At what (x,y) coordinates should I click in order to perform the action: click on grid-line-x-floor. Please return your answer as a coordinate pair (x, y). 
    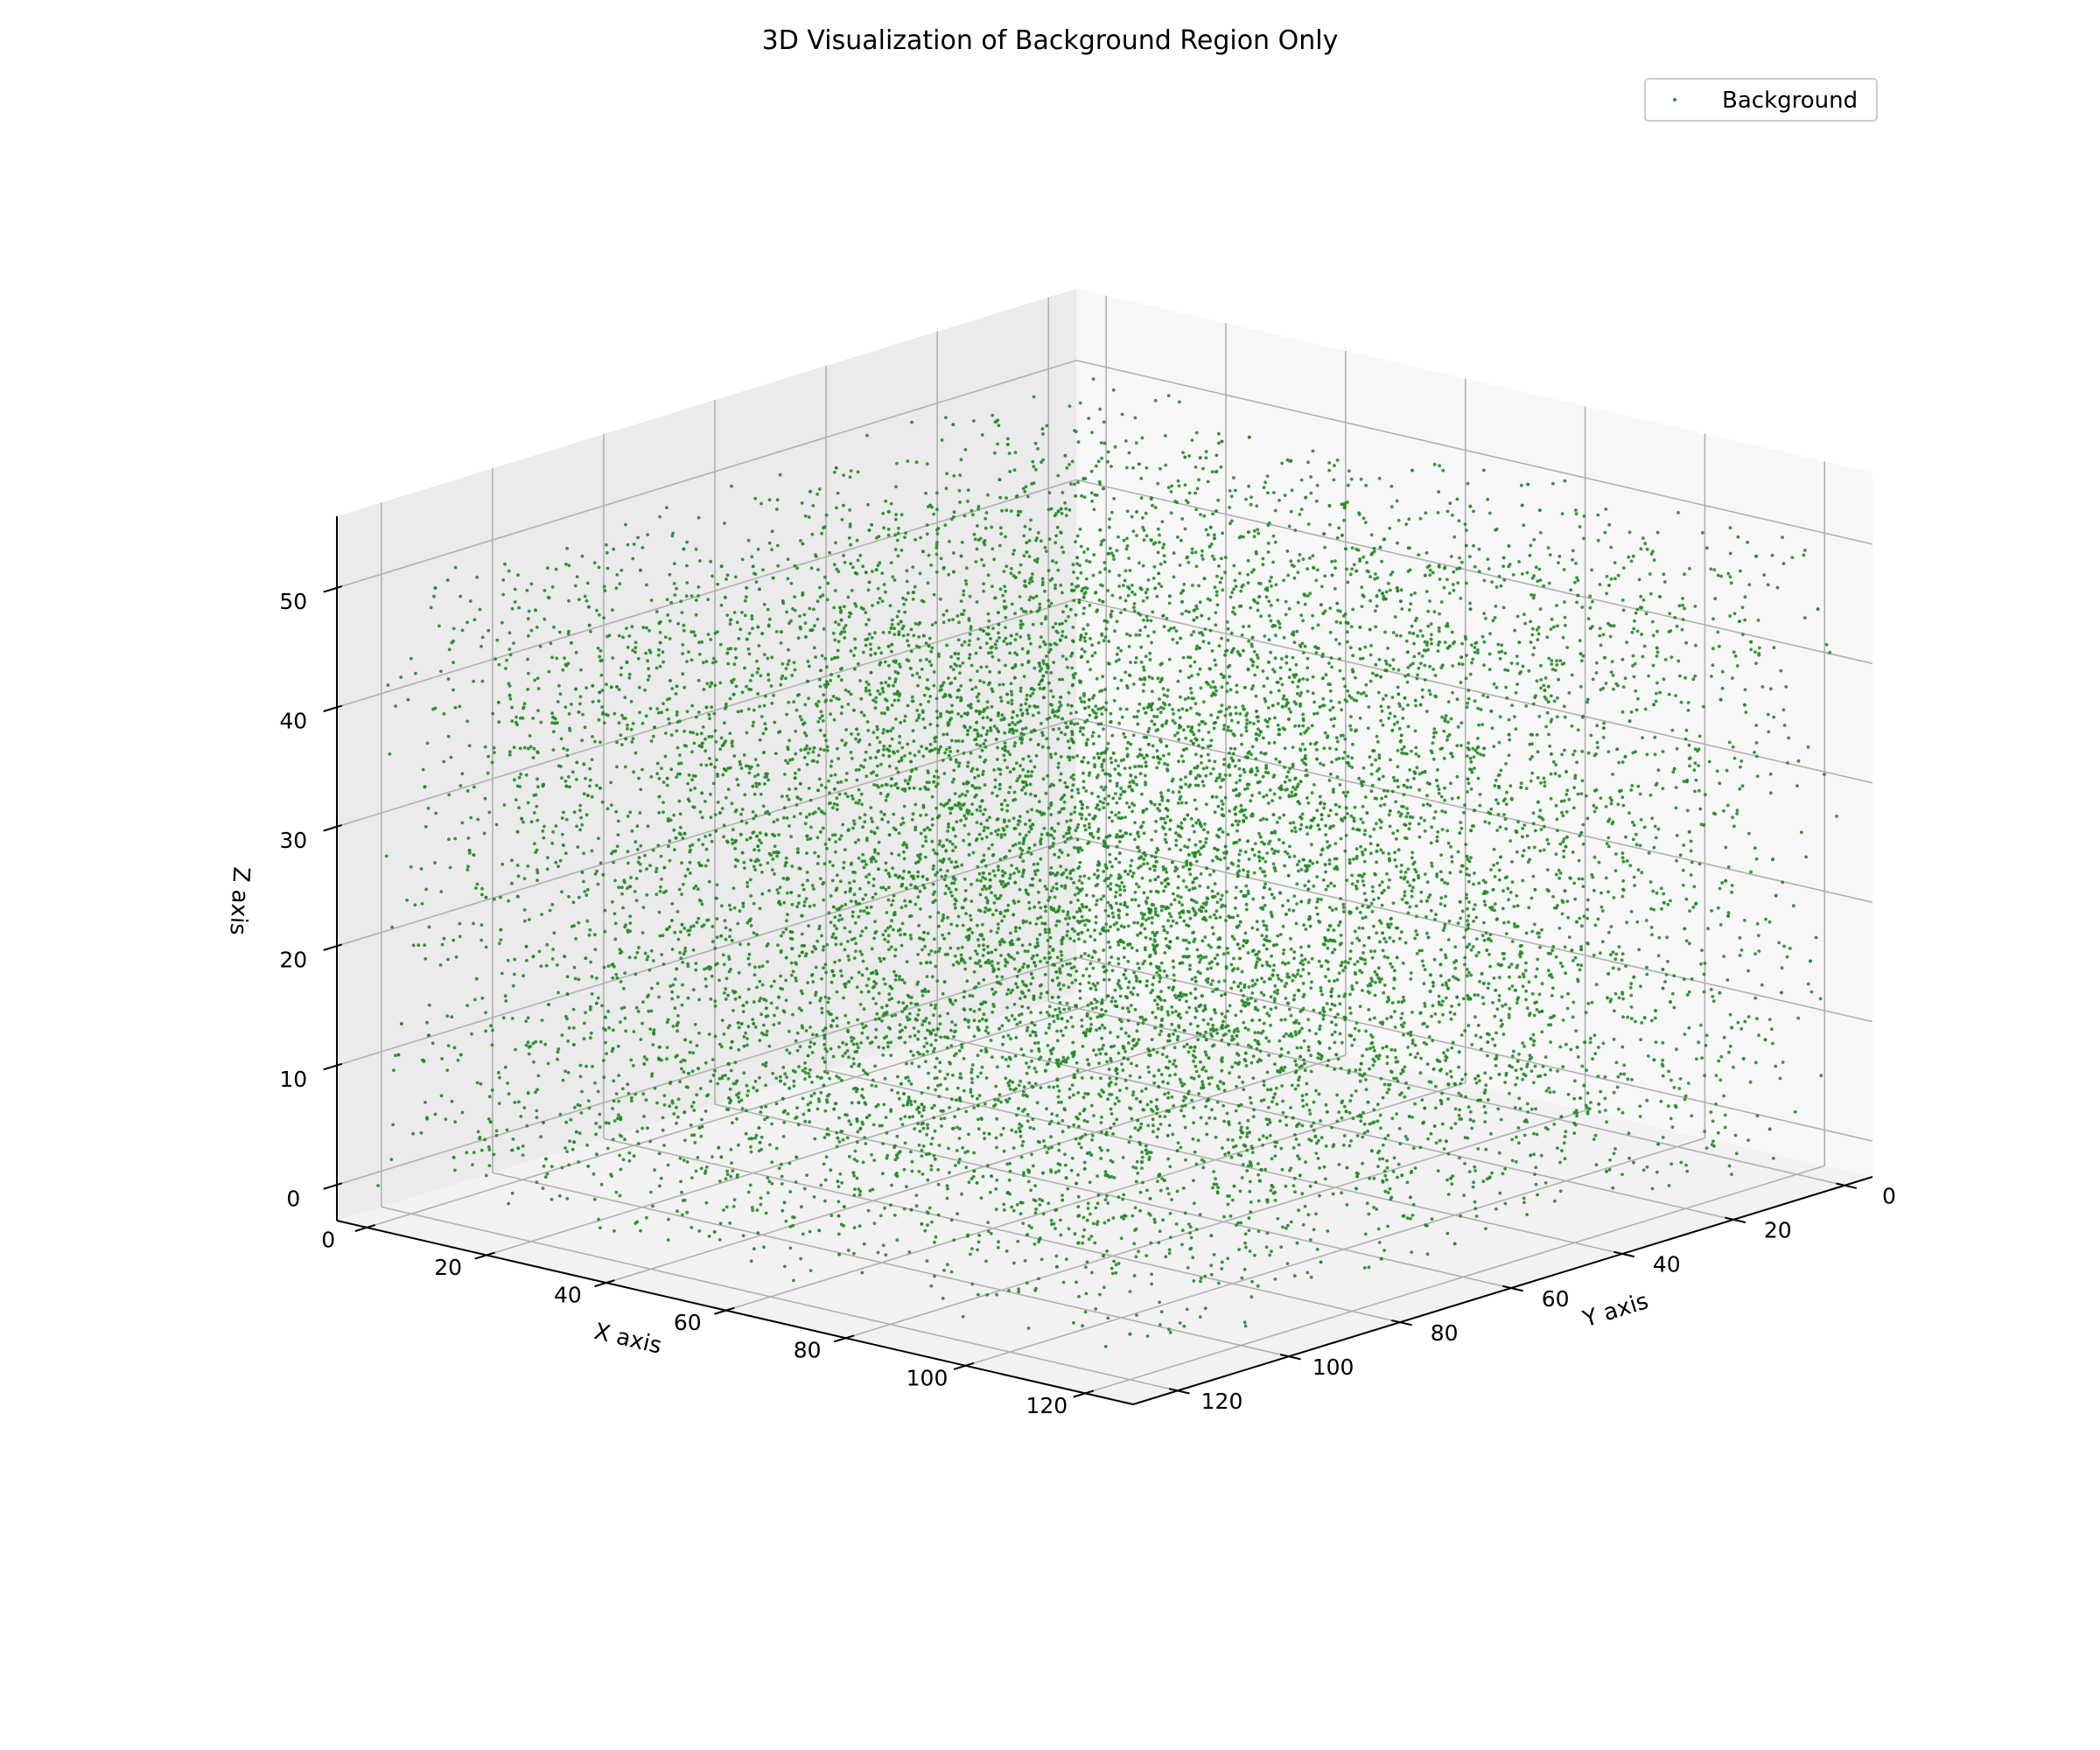
    Looking at the image, I should click on (1215, 1224).